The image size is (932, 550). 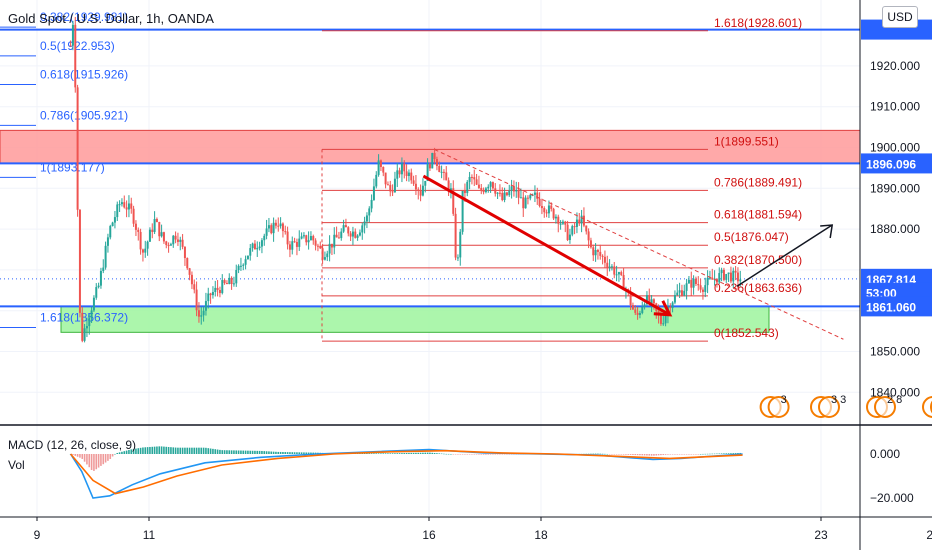 What do you see at coordinates (892, 498) in the screenshot?
I see `macd-tick-label: −20.000` at bounding box center [892, 498].